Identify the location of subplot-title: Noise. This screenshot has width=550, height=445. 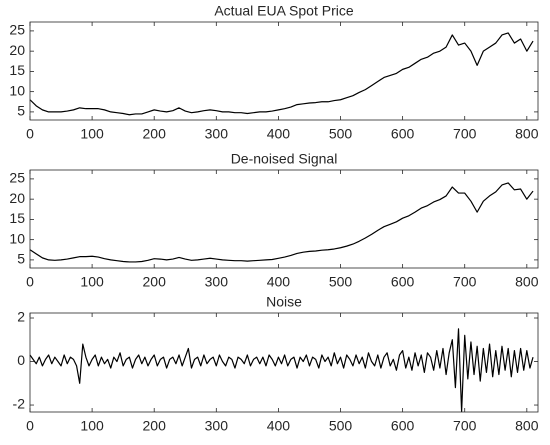
(284, 302).